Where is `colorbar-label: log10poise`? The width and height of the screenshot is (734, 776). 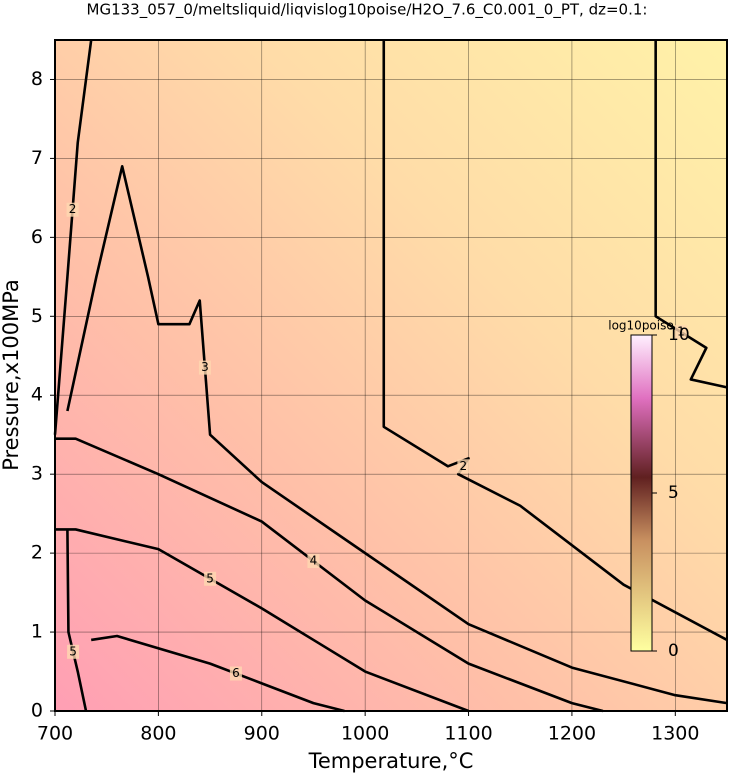
colorbar-label: log10poise is located at coordinates (641, 326).